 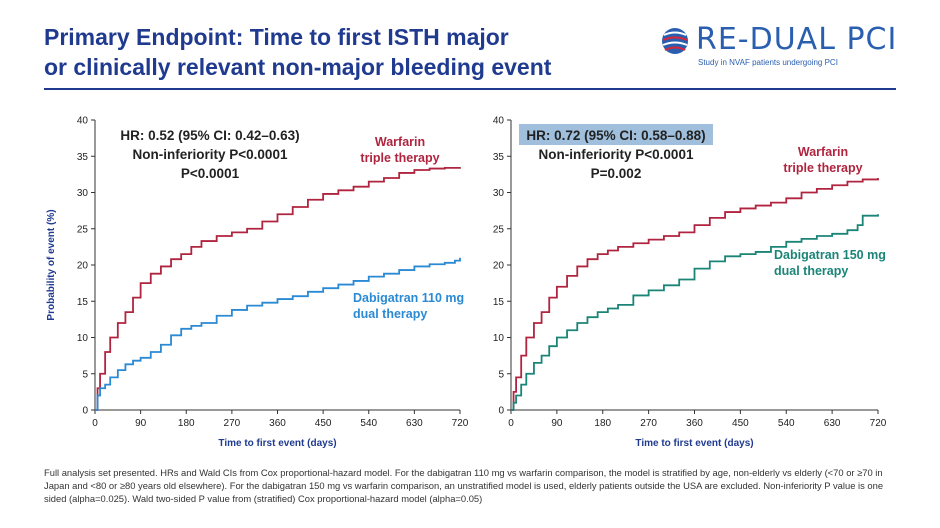 I want to click on series-label: Dabigatran 110 mg dual therapy, so click(x=408, y=306).